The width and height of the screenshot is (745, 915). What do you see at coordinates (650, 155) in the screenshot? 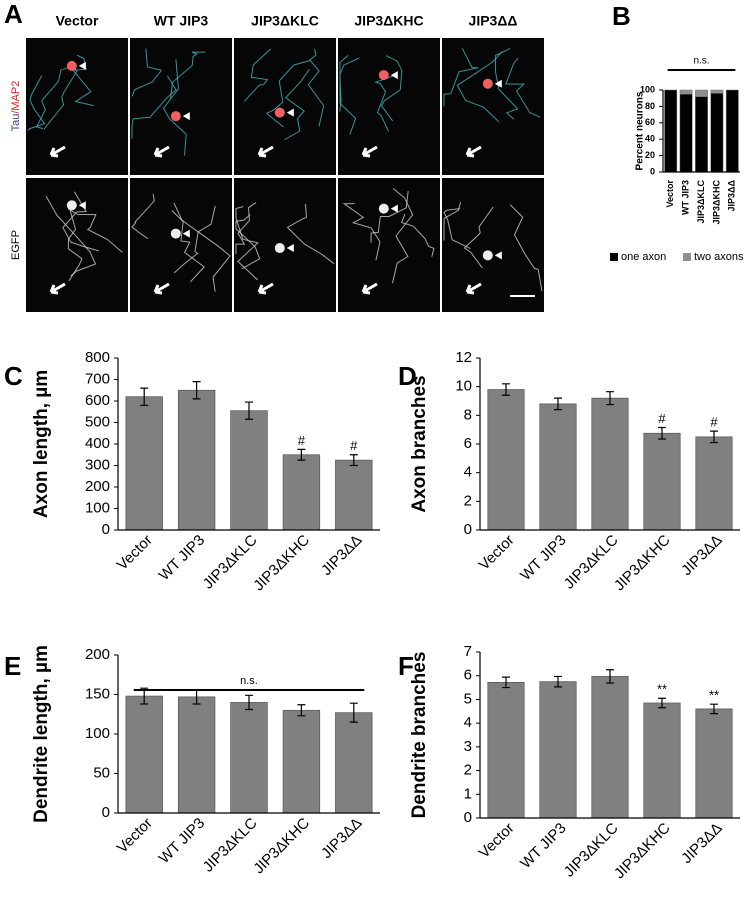
I see `y-tick-label: 20` at bounding box center [650, 155].